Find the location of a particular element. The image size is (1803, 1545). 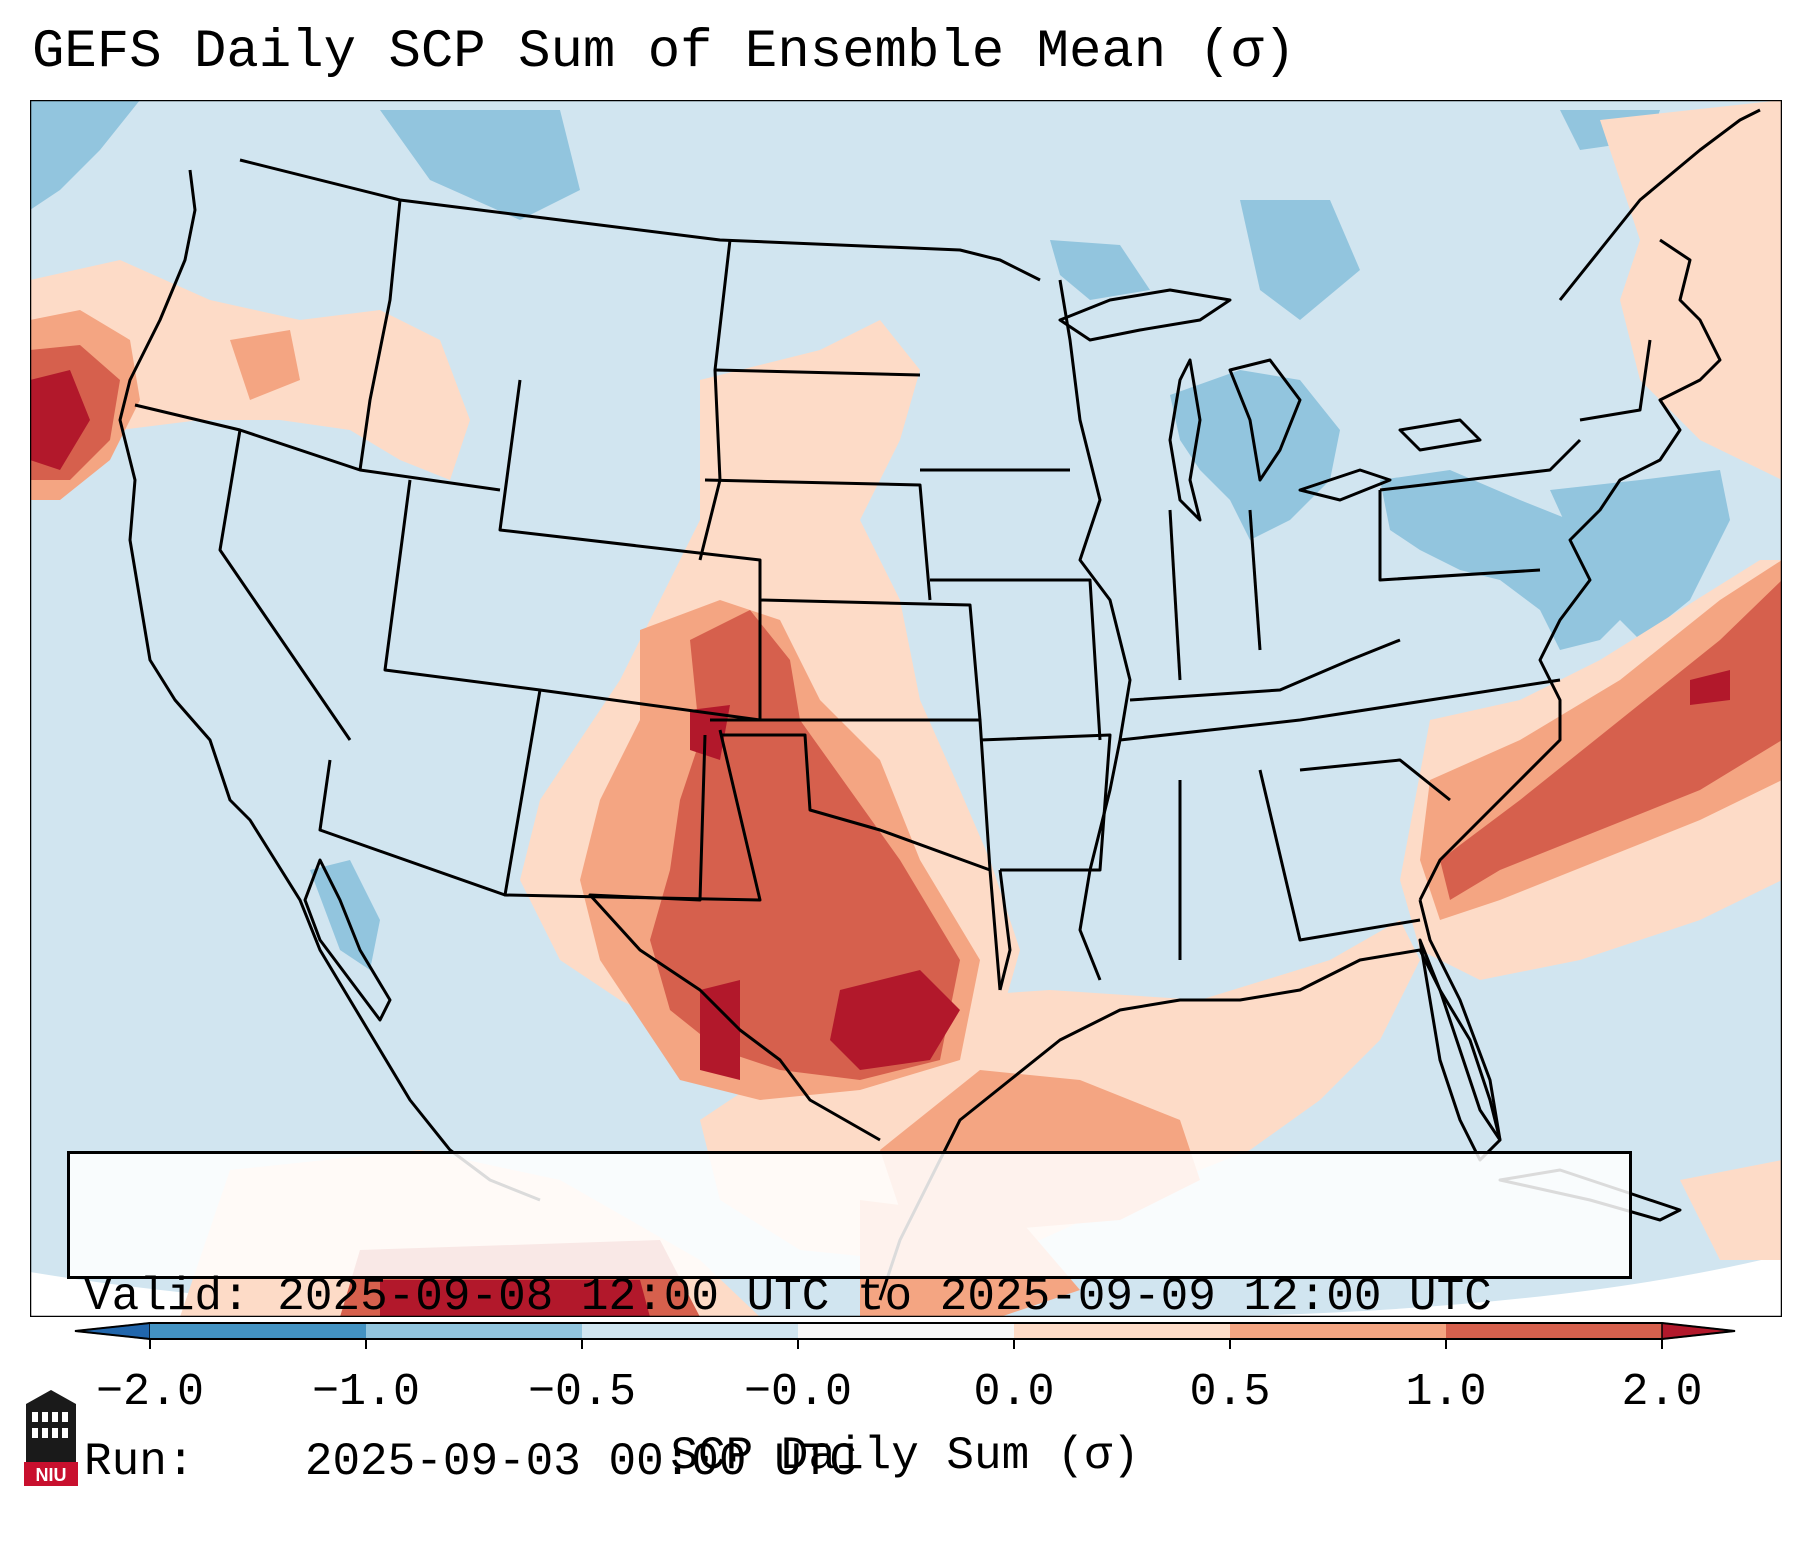

colorbar-extend-max is located at coordinates (1698, 1331).